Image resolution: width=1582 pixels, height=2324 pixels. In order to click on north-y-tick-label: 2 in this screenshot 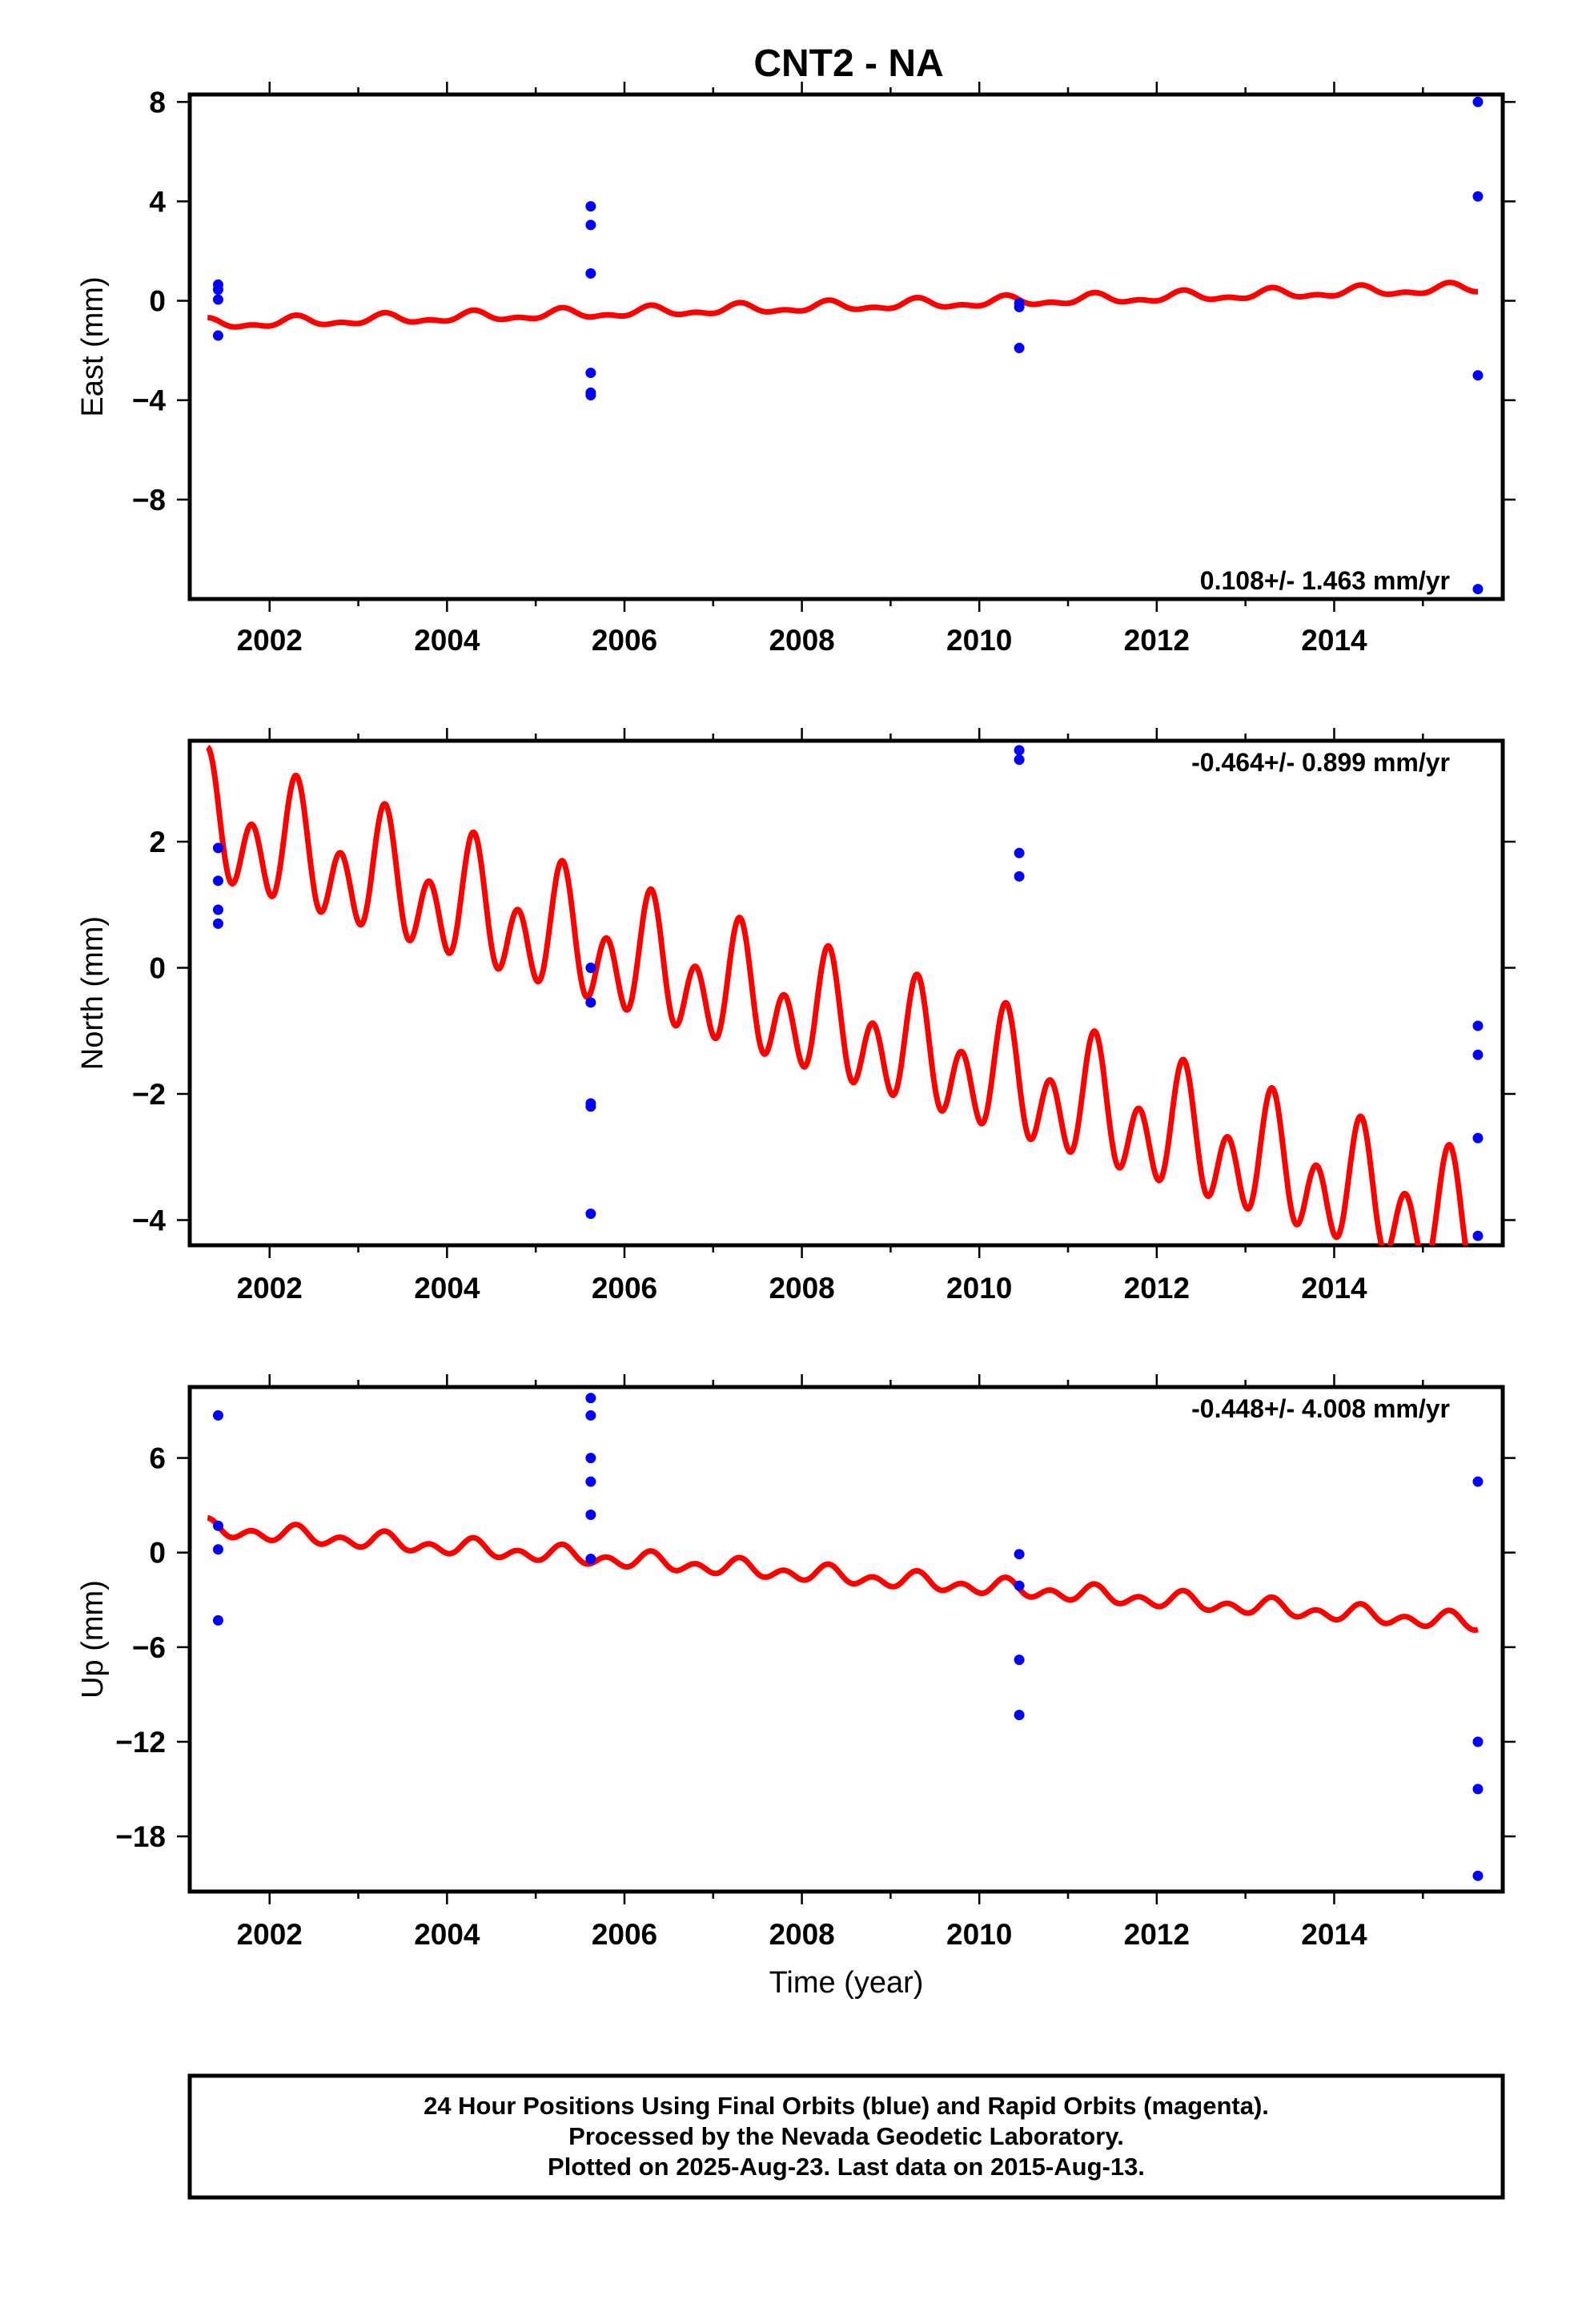, I will do `click(157, 842)`.